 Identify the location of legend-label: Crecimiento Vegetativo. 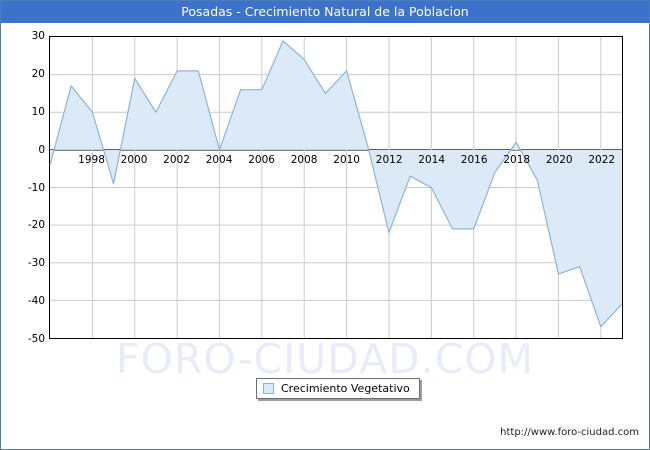
(345, 388).